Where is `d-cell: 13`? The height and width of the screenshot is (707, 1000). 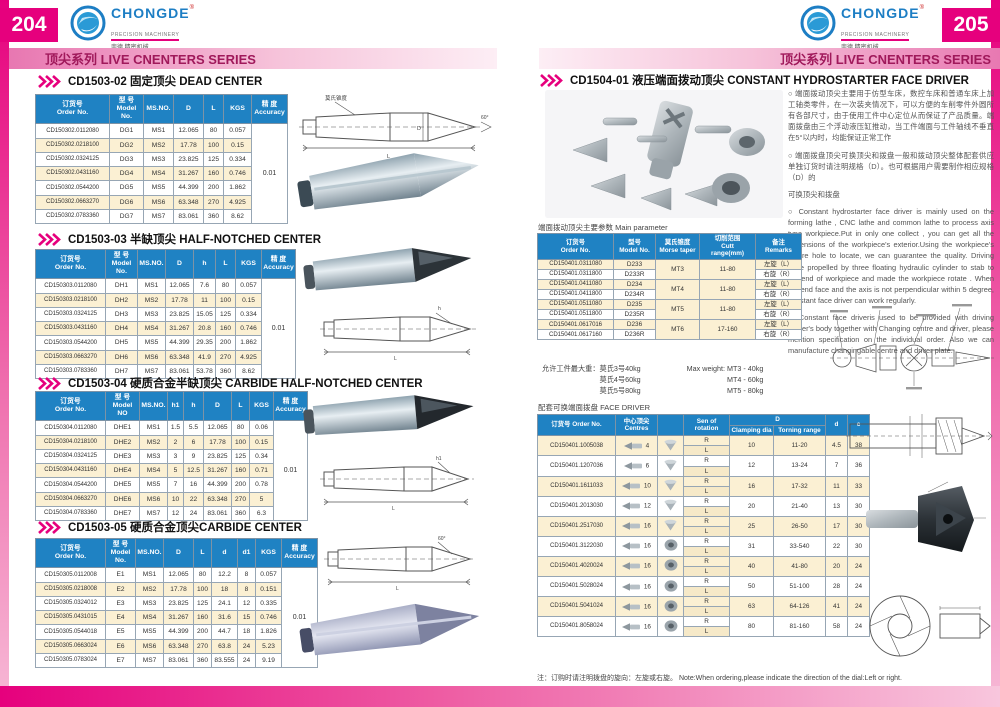
d-cell: 13 is located at coordinates (836, 506).